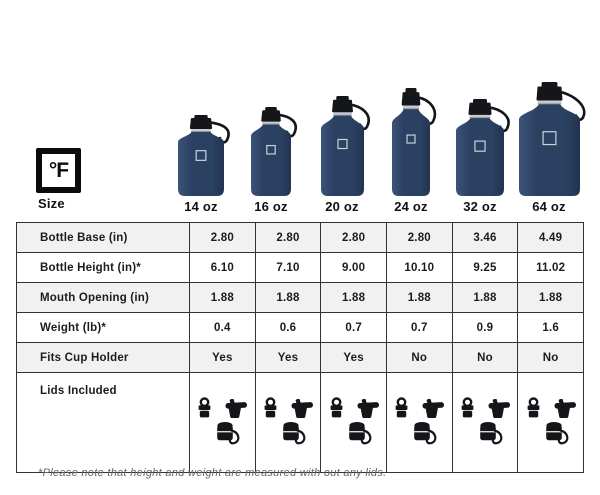  I want to click on brand-logo-text: °F, so click(58, 170).